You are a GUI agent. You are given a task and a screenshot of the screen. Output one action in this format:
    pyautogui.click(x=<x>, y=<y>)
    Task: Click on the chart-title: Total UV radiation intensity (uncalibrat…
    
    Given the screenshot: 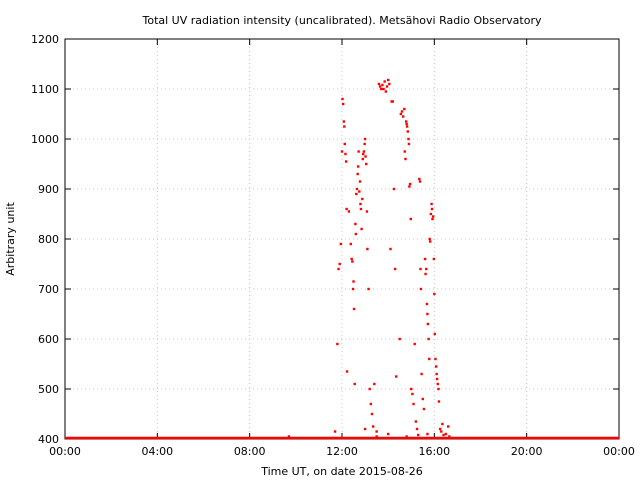 What is the action you would take?
    pyautogui.click(x=342, y=20)
    